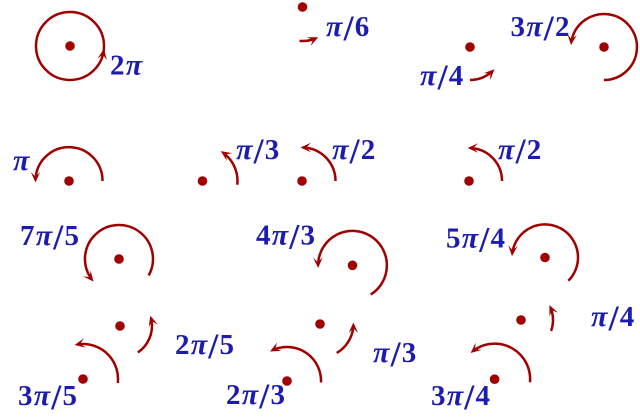  Describe the element at coordinates (22, 160) in the screenshot. I see `svg-text: π` at that location.